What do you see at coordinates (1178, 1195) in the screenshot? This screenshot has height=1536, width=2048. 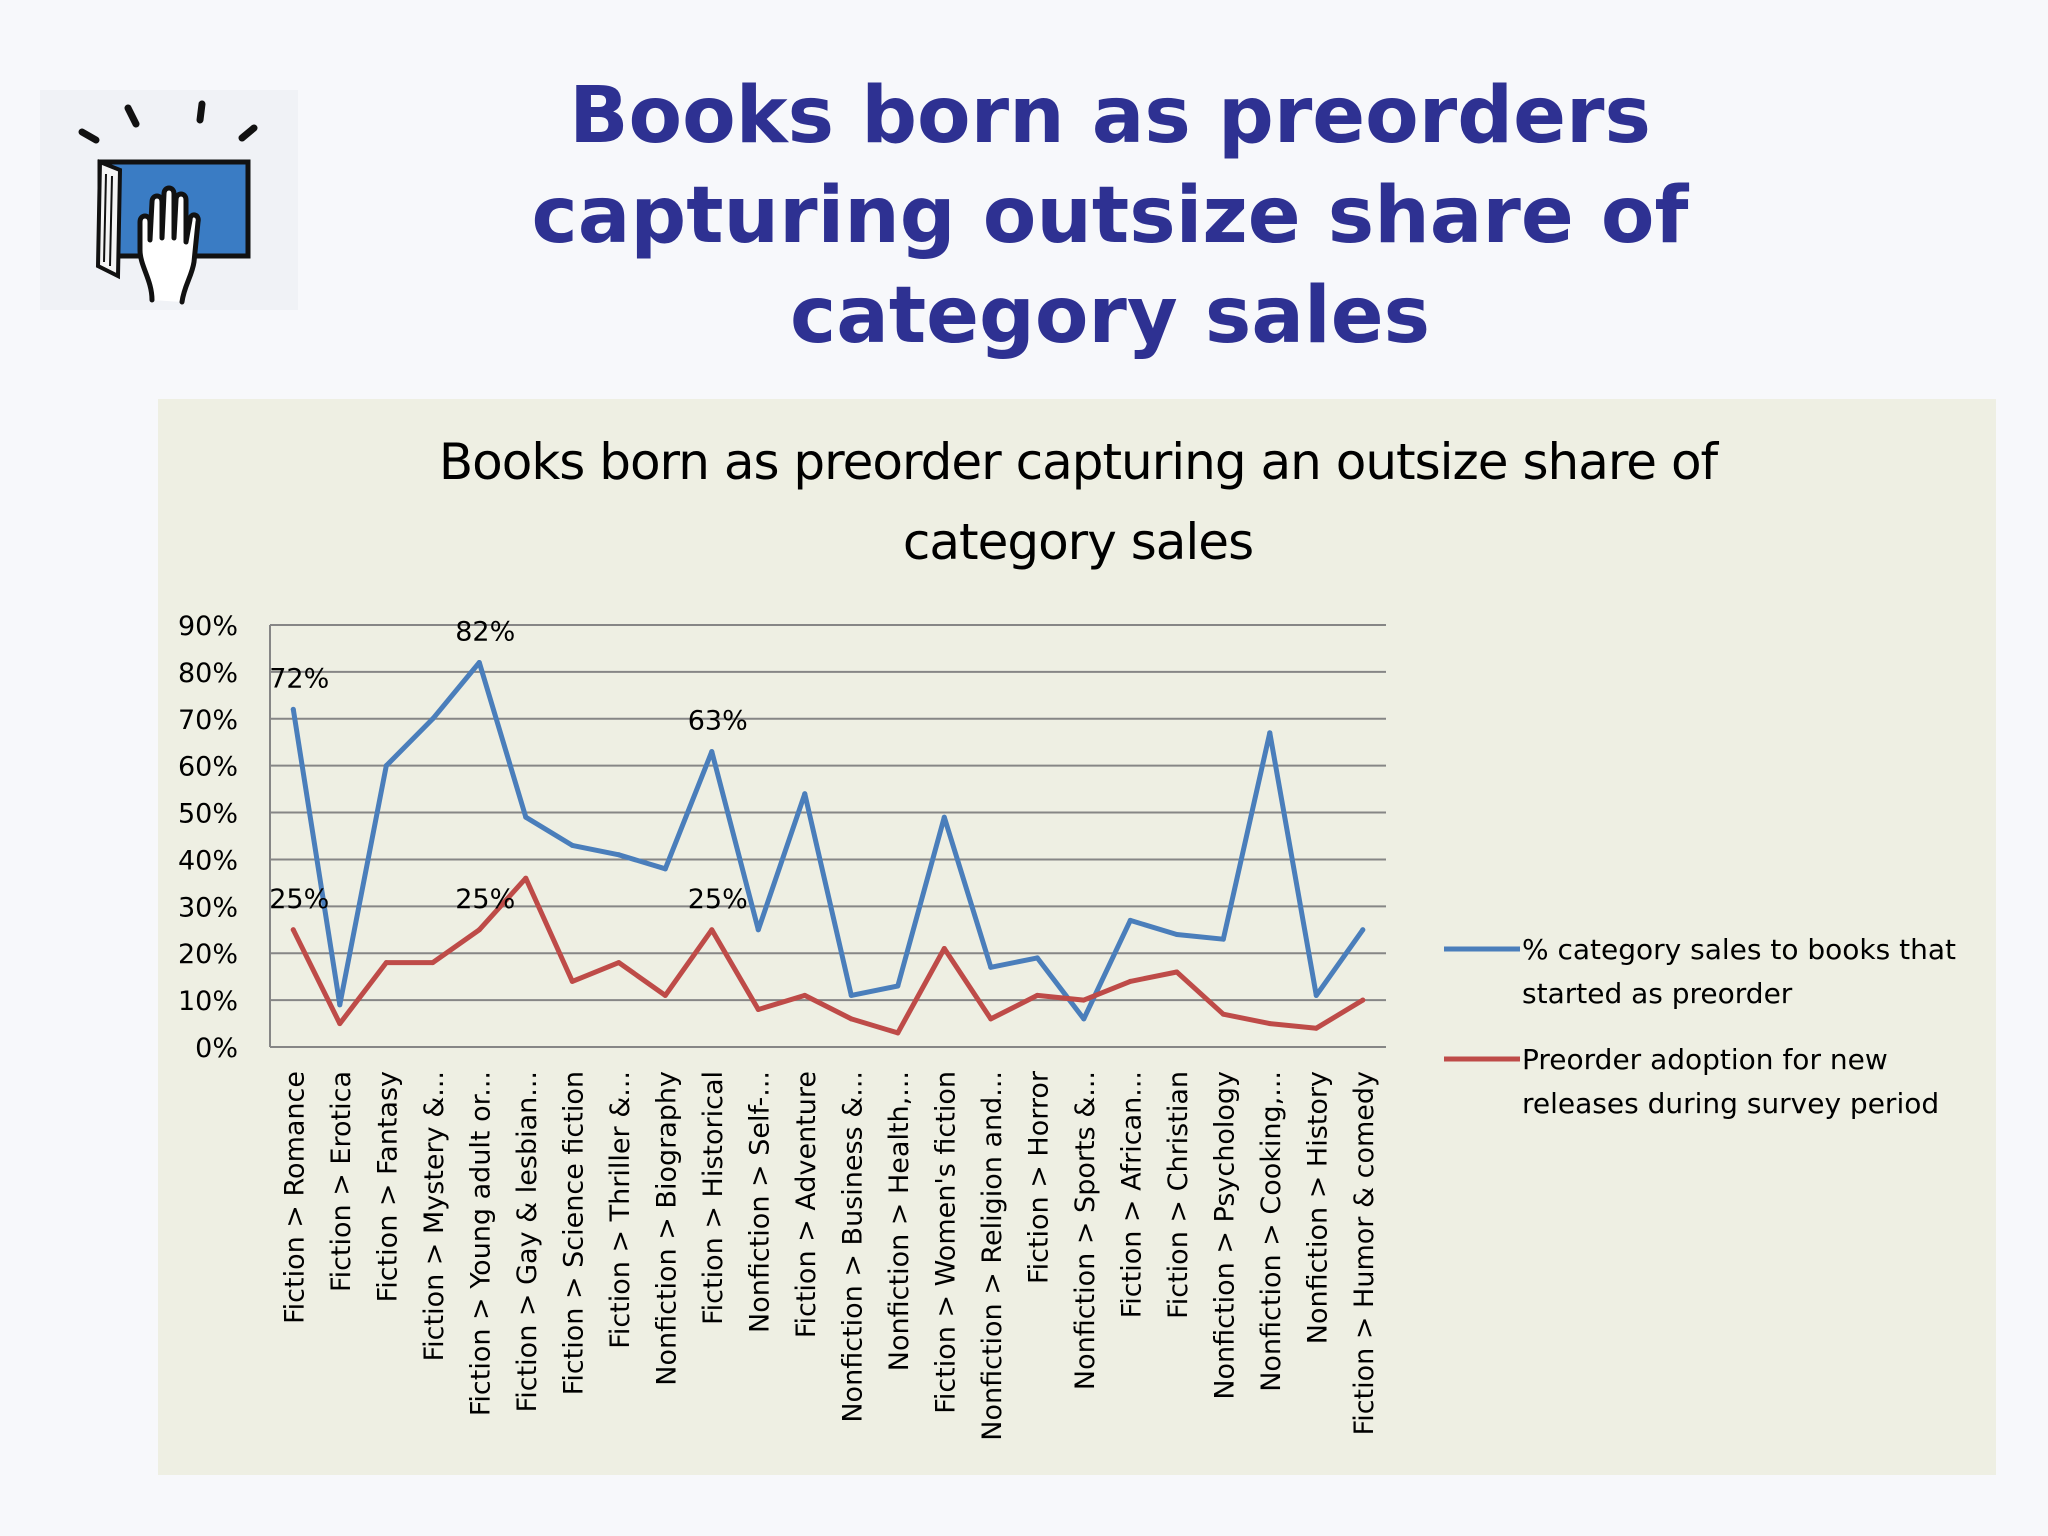 I see `x-category-label: Fiction > Christian` at bounding box center [1178, 1195].